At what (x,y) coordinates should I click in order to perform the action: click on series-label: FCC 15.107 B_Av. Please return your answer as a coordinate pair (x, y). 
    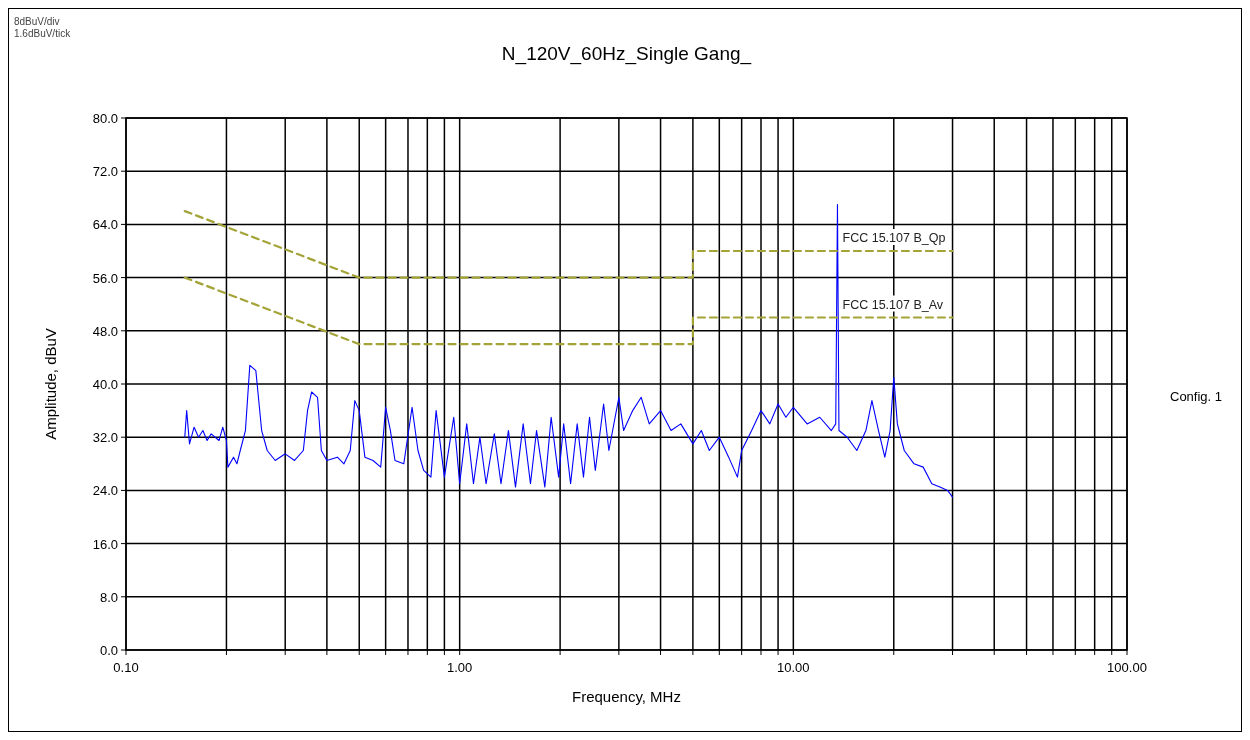
    Looking at the image, I should click on (893, 304).